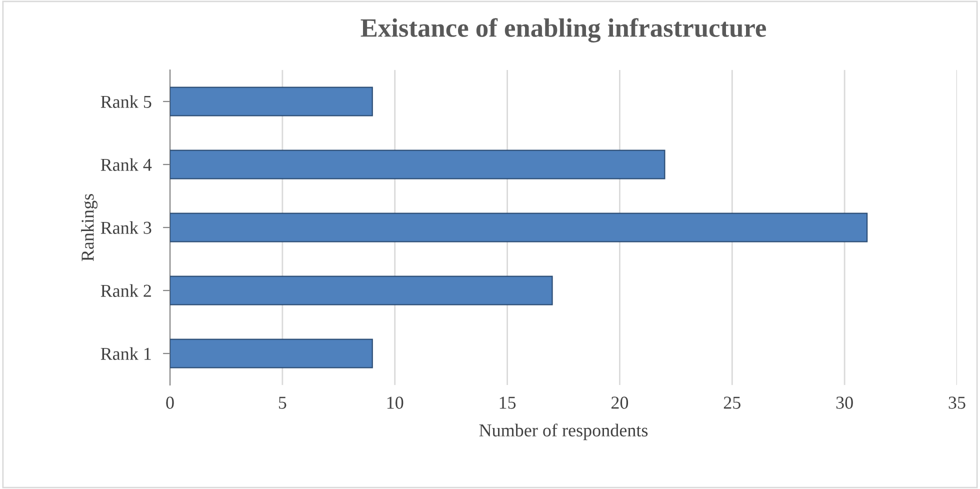 The height and width of the screenshot is (489, 980). What do you see at coordinates (732, 402) in the screenshot?
I see `x-tick-label: 25` at bounding box center [732, 402].